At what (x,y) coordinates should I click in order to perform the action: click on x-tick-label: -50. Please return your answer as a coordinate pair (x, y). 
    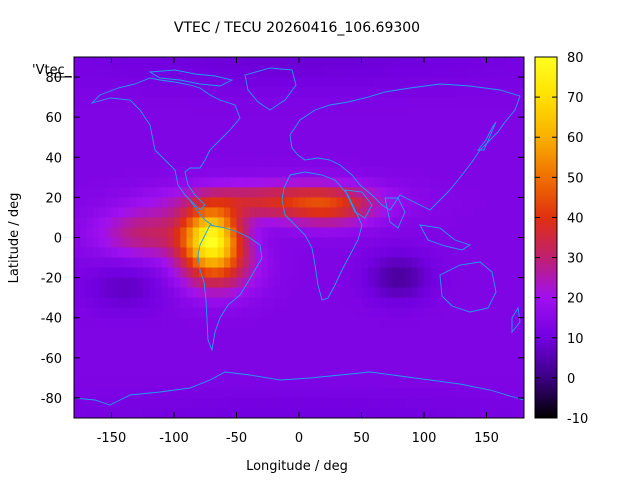
    Looking at the image, I should click on (236, 438).